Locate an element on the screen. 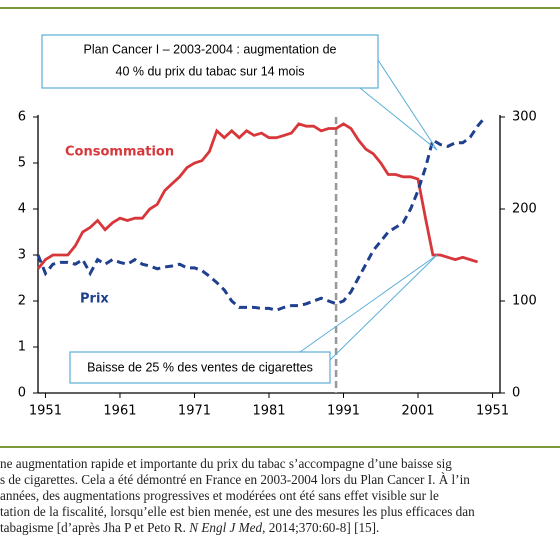 This screenshot has width=560, height=560. y2-tick-label: 200 is located at coordinates (524, 209).